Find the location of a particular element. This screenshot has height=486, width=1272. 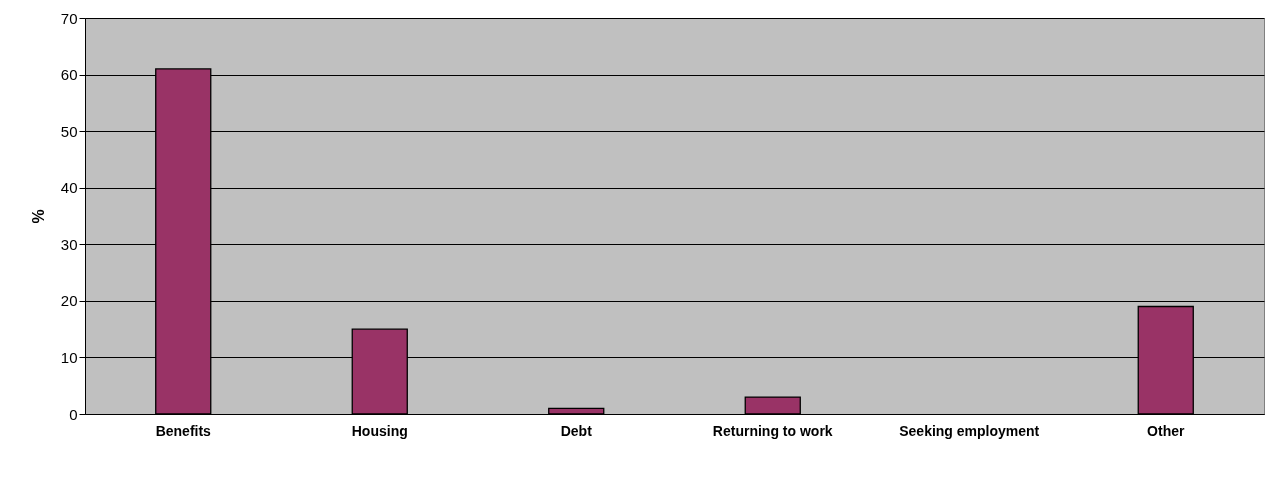

y-tick-label: 20 is located at coordinates (69, 301).